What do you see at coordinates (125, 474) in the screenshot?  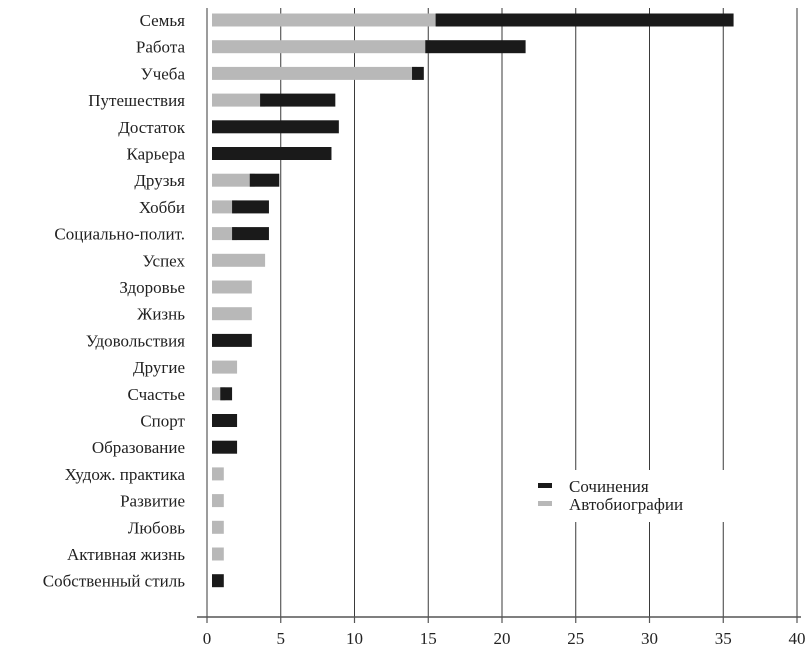 I see `category-label-17: Худож. практика` at bounding box center [125, 474].